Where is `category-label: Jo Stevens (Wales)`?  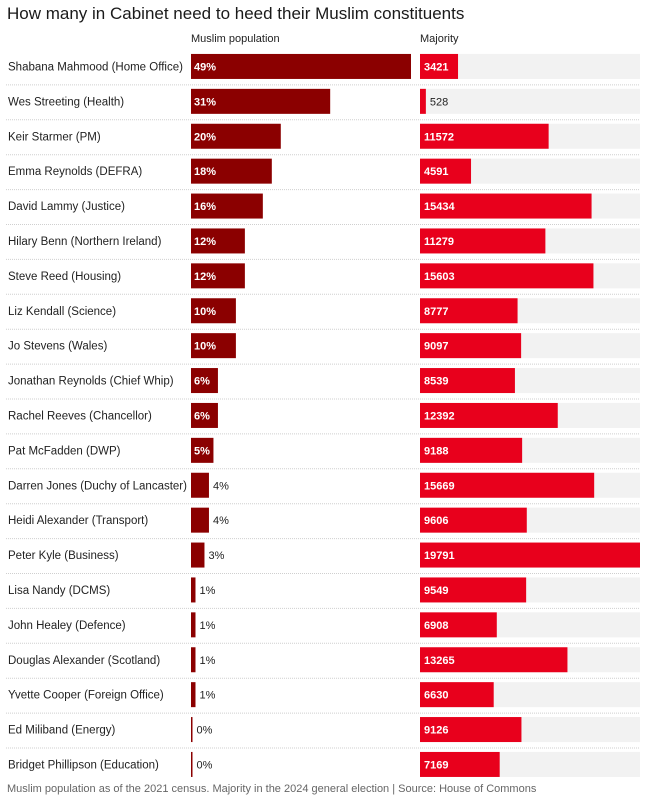
category-label: Jo Stevens (Wales) is located at coordinates (57, 347).